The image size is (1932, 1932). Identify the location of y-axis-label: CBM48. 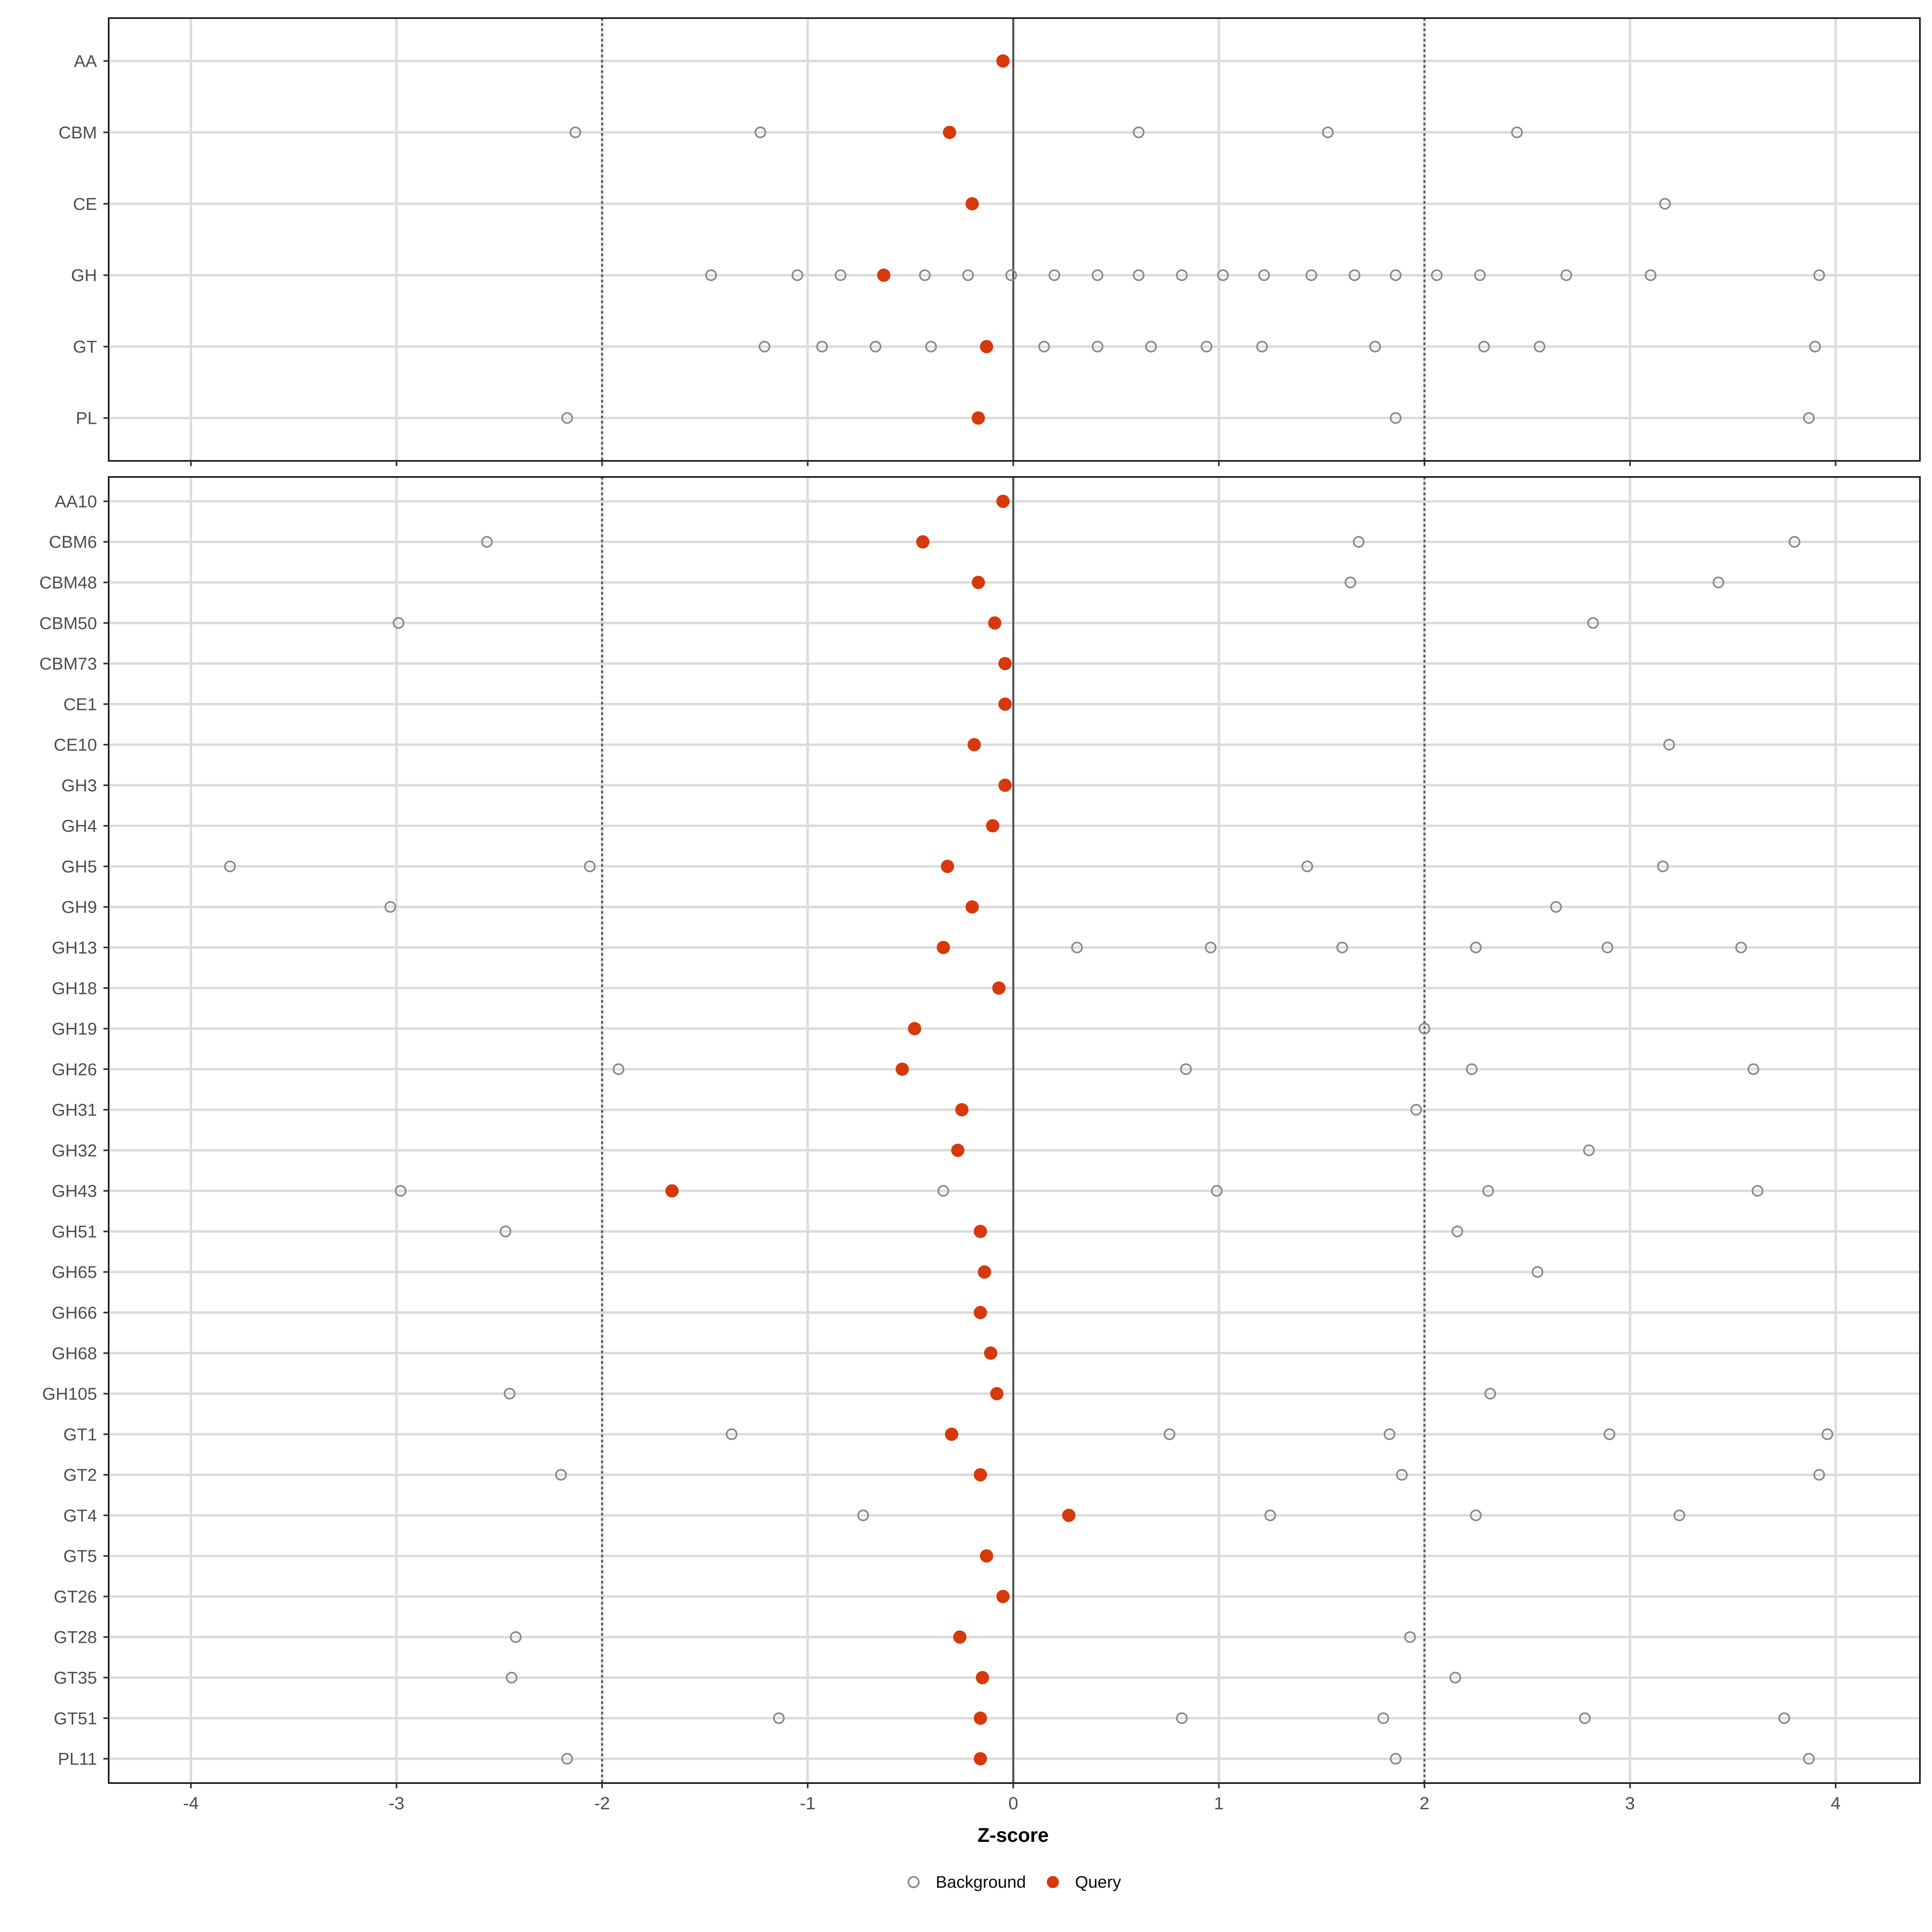
(68, 582).